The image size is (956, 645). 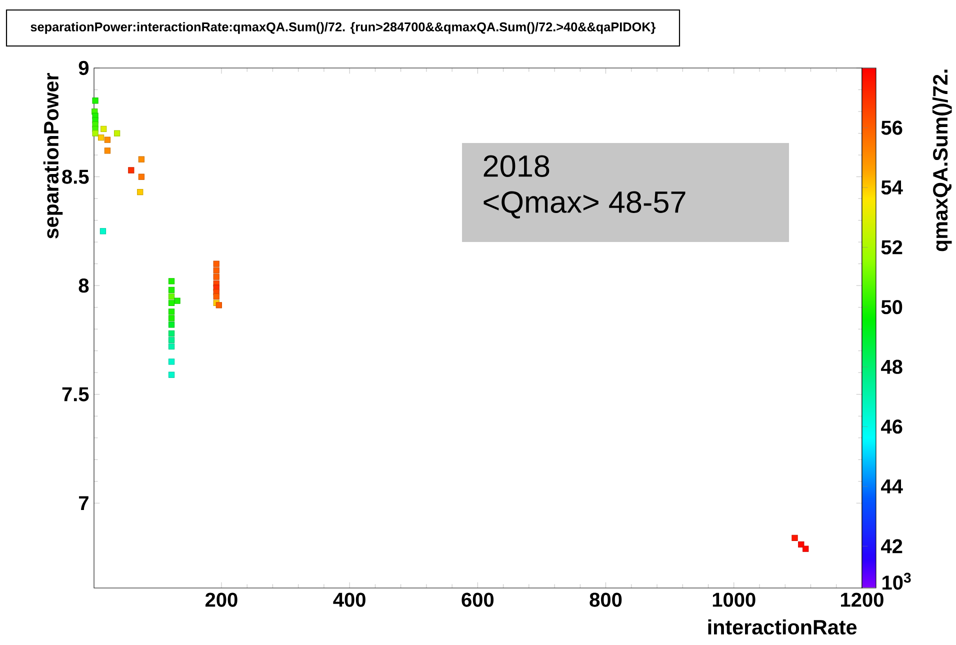 What do you see at coordinates (892, 486) in the screenshot?
I see `color-bar-label: 44` at bounding box center [892, 486].